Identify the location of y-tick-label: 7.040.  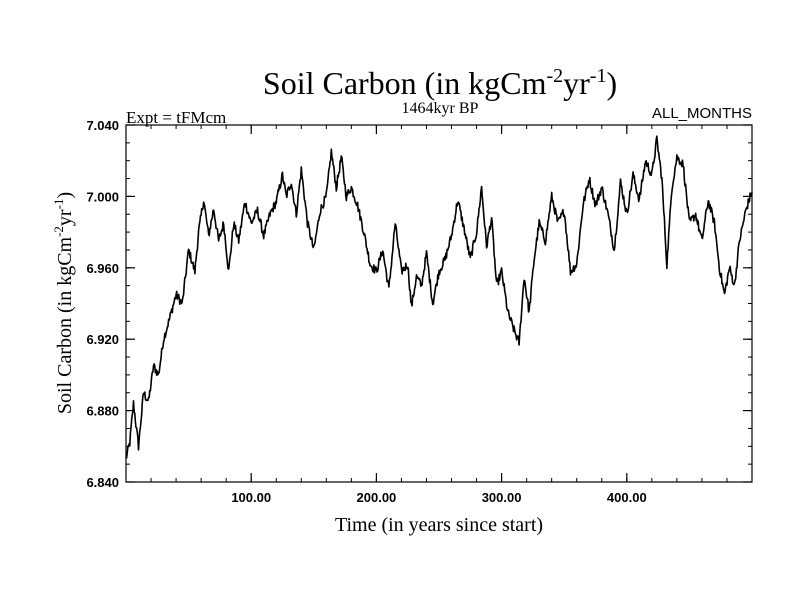
(102, 125).